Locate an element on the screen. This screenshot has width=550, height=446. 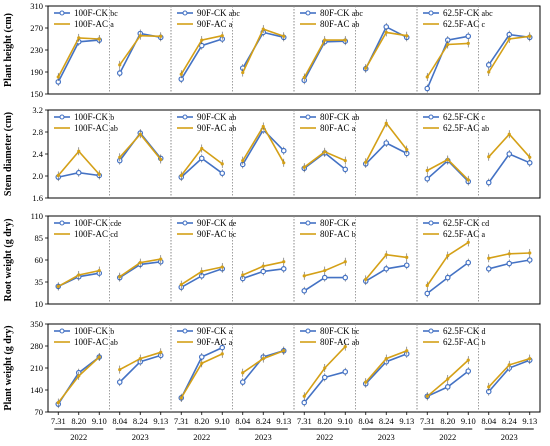
x-tick-label: 9.10 is located at coordinates (468, 421).